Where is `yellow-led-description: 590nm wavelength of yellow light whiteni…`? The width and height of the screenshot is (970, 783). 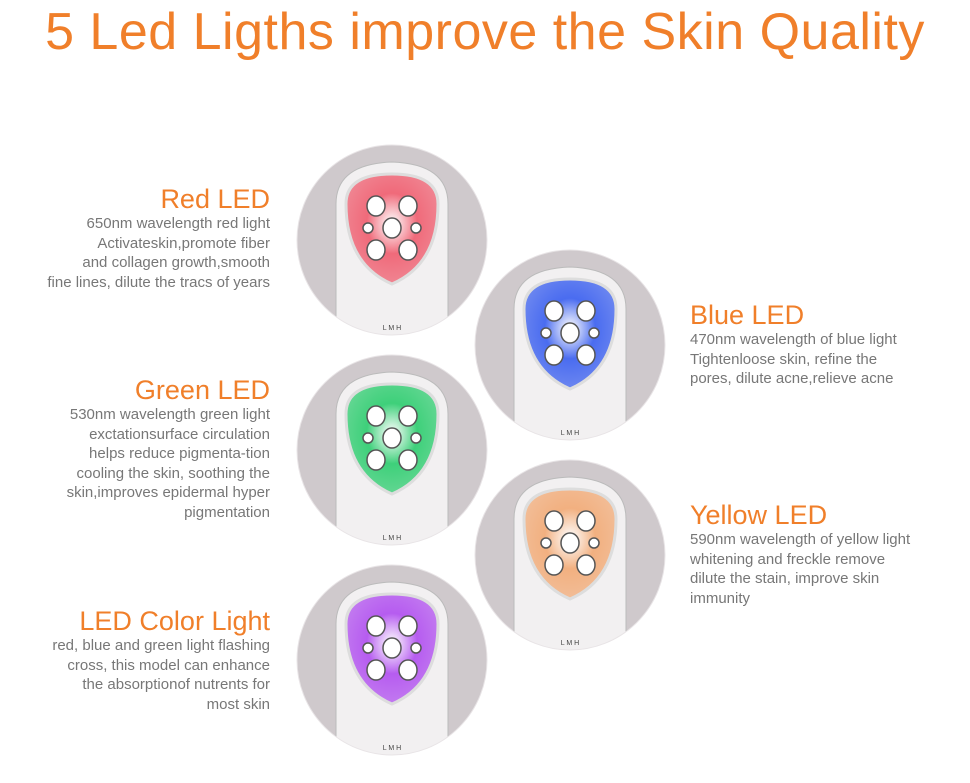
yellow-led-description: 590nm wavelength of yellow light whiteni… is located at coordinates (800, 569).